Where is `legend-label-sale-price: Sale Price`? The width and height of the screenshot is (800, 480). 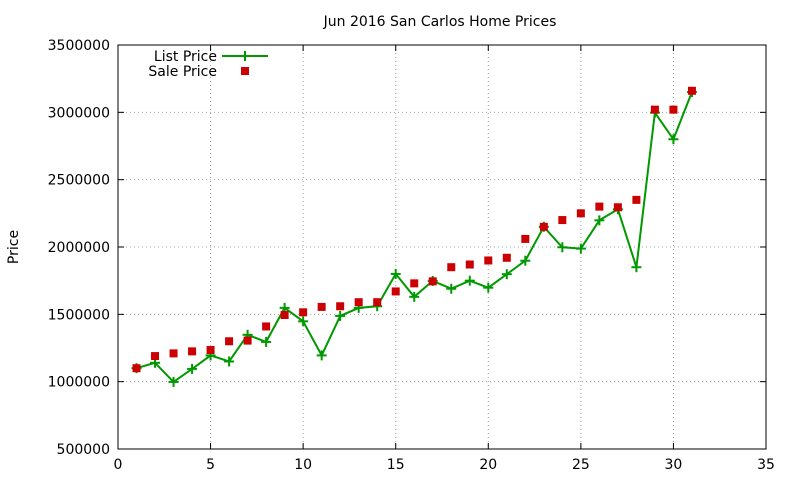
legend-label-sale-price: Sale Price is located at coordinates (182, 72).